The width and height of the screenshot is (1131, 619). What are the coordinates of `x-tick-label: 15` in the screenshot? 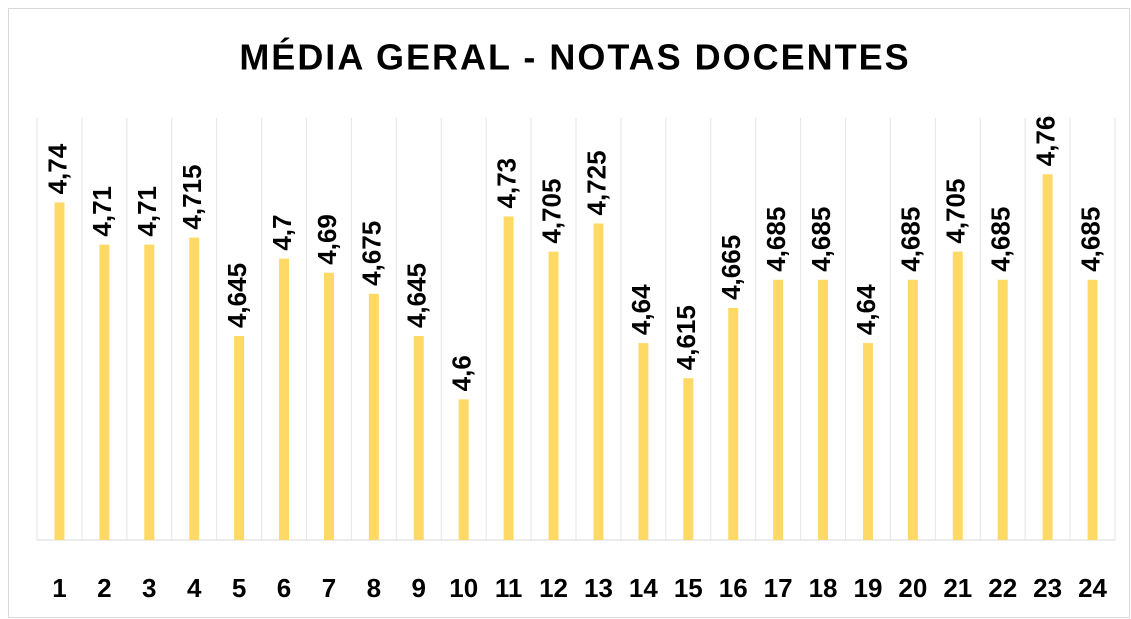 It's located at (688, 588).